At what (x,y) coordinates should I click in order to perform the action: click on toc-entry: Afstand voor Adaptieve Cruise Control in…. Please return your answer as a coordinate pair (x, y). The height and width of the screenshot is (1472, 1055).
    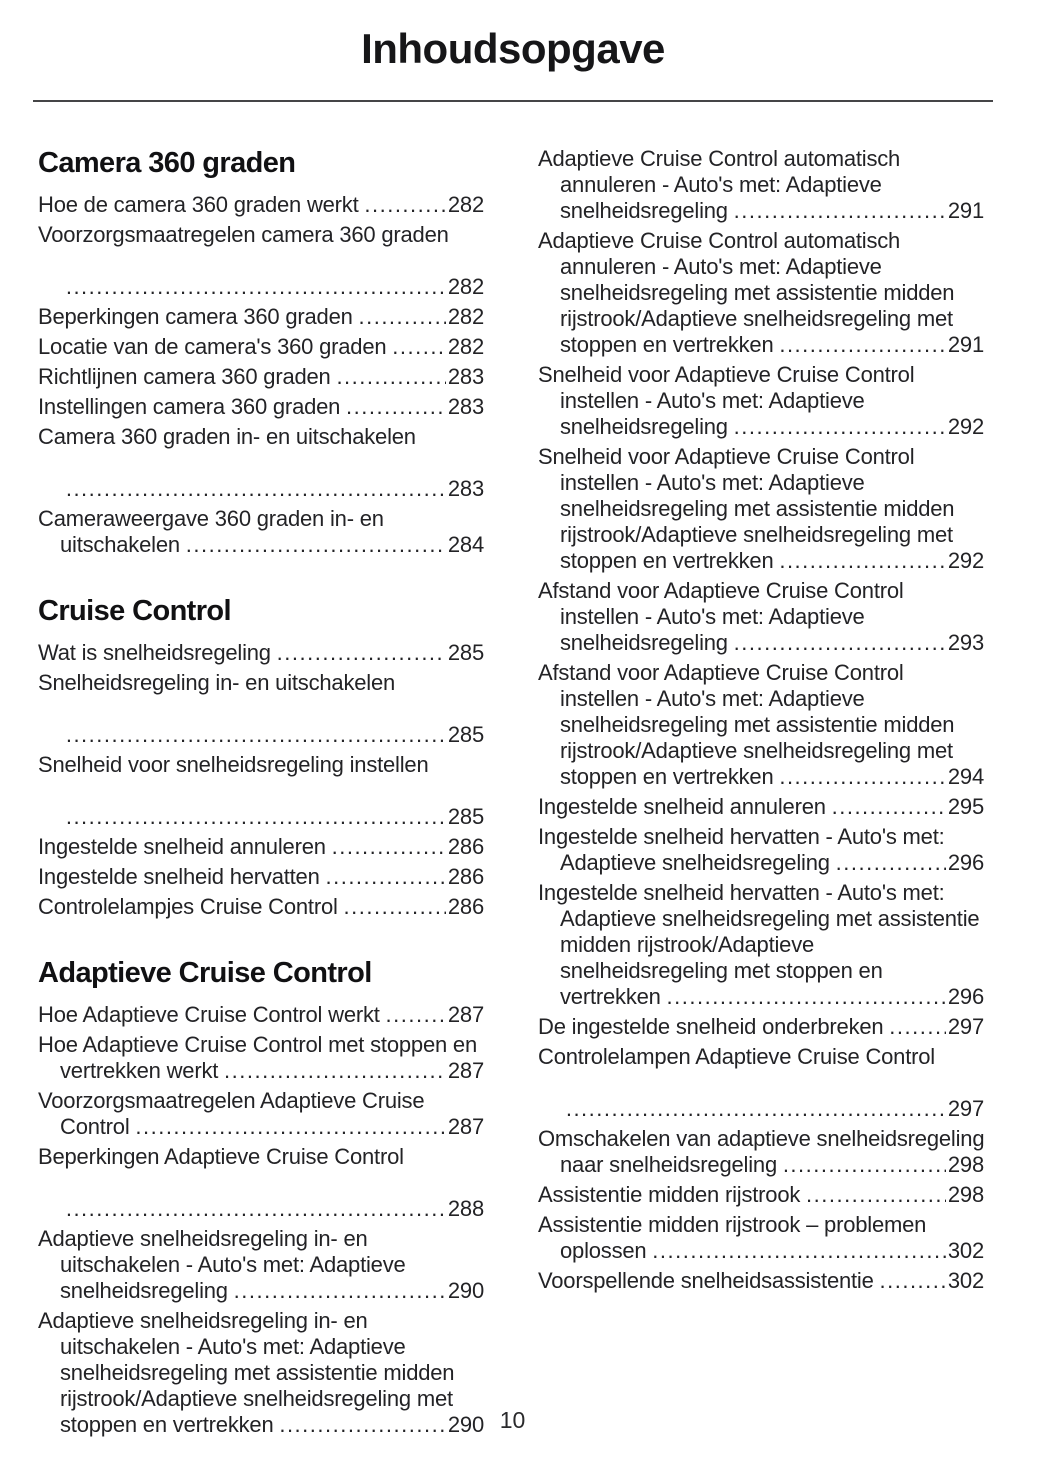
    Looking at the image, I should click on (762, 725).